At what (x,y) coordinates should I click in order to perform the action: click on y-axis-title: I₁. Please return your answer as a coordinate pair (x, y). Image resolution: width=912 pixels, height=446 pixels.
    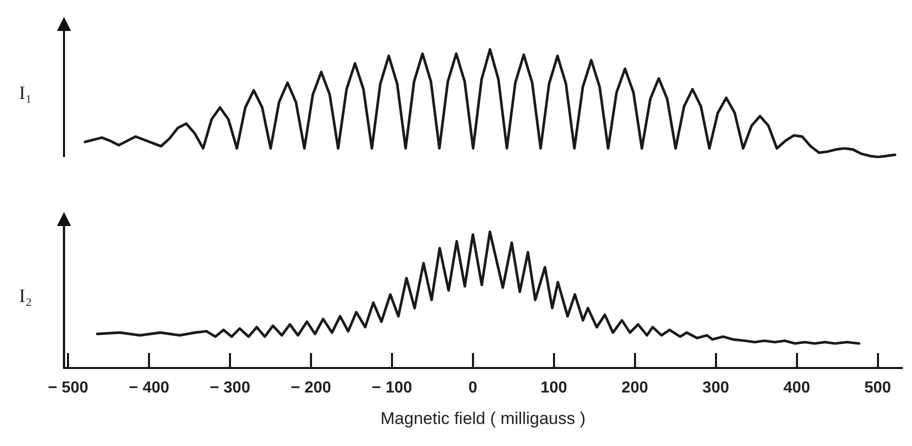
    Looking at the image, I should click on (25, 93).